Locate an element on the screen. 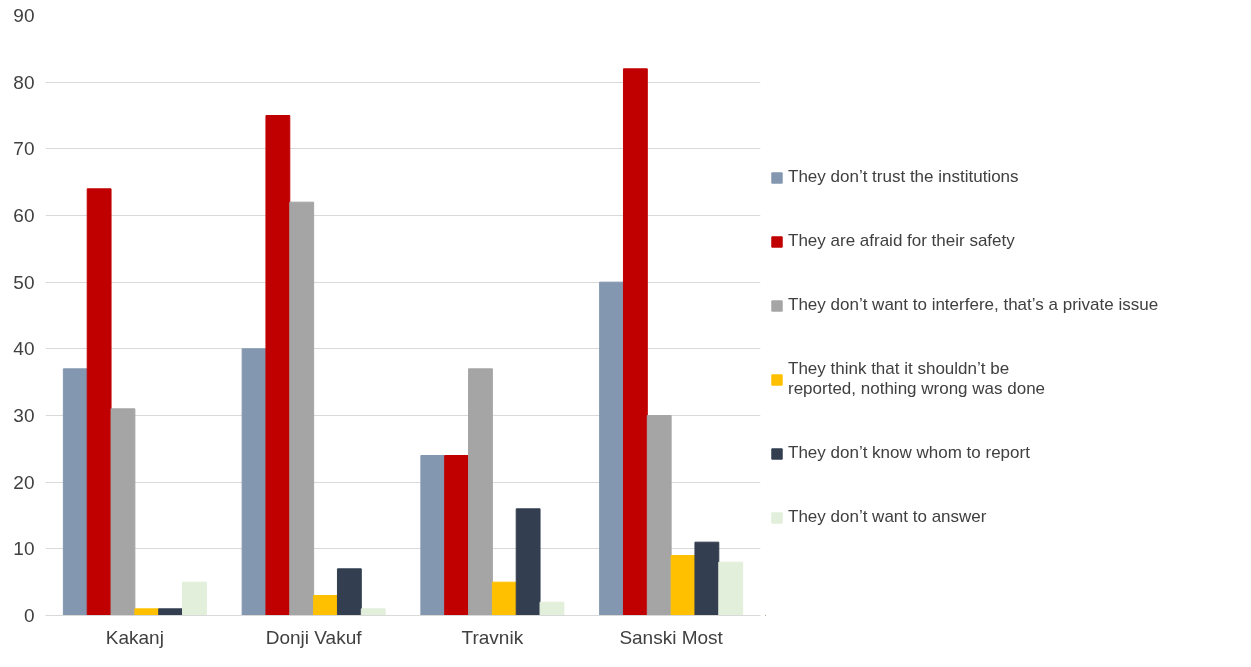 Image resolution: width=1251 pixels, height=667 pixels. y-tick-label: 30 is located at coordinates (24, 415).